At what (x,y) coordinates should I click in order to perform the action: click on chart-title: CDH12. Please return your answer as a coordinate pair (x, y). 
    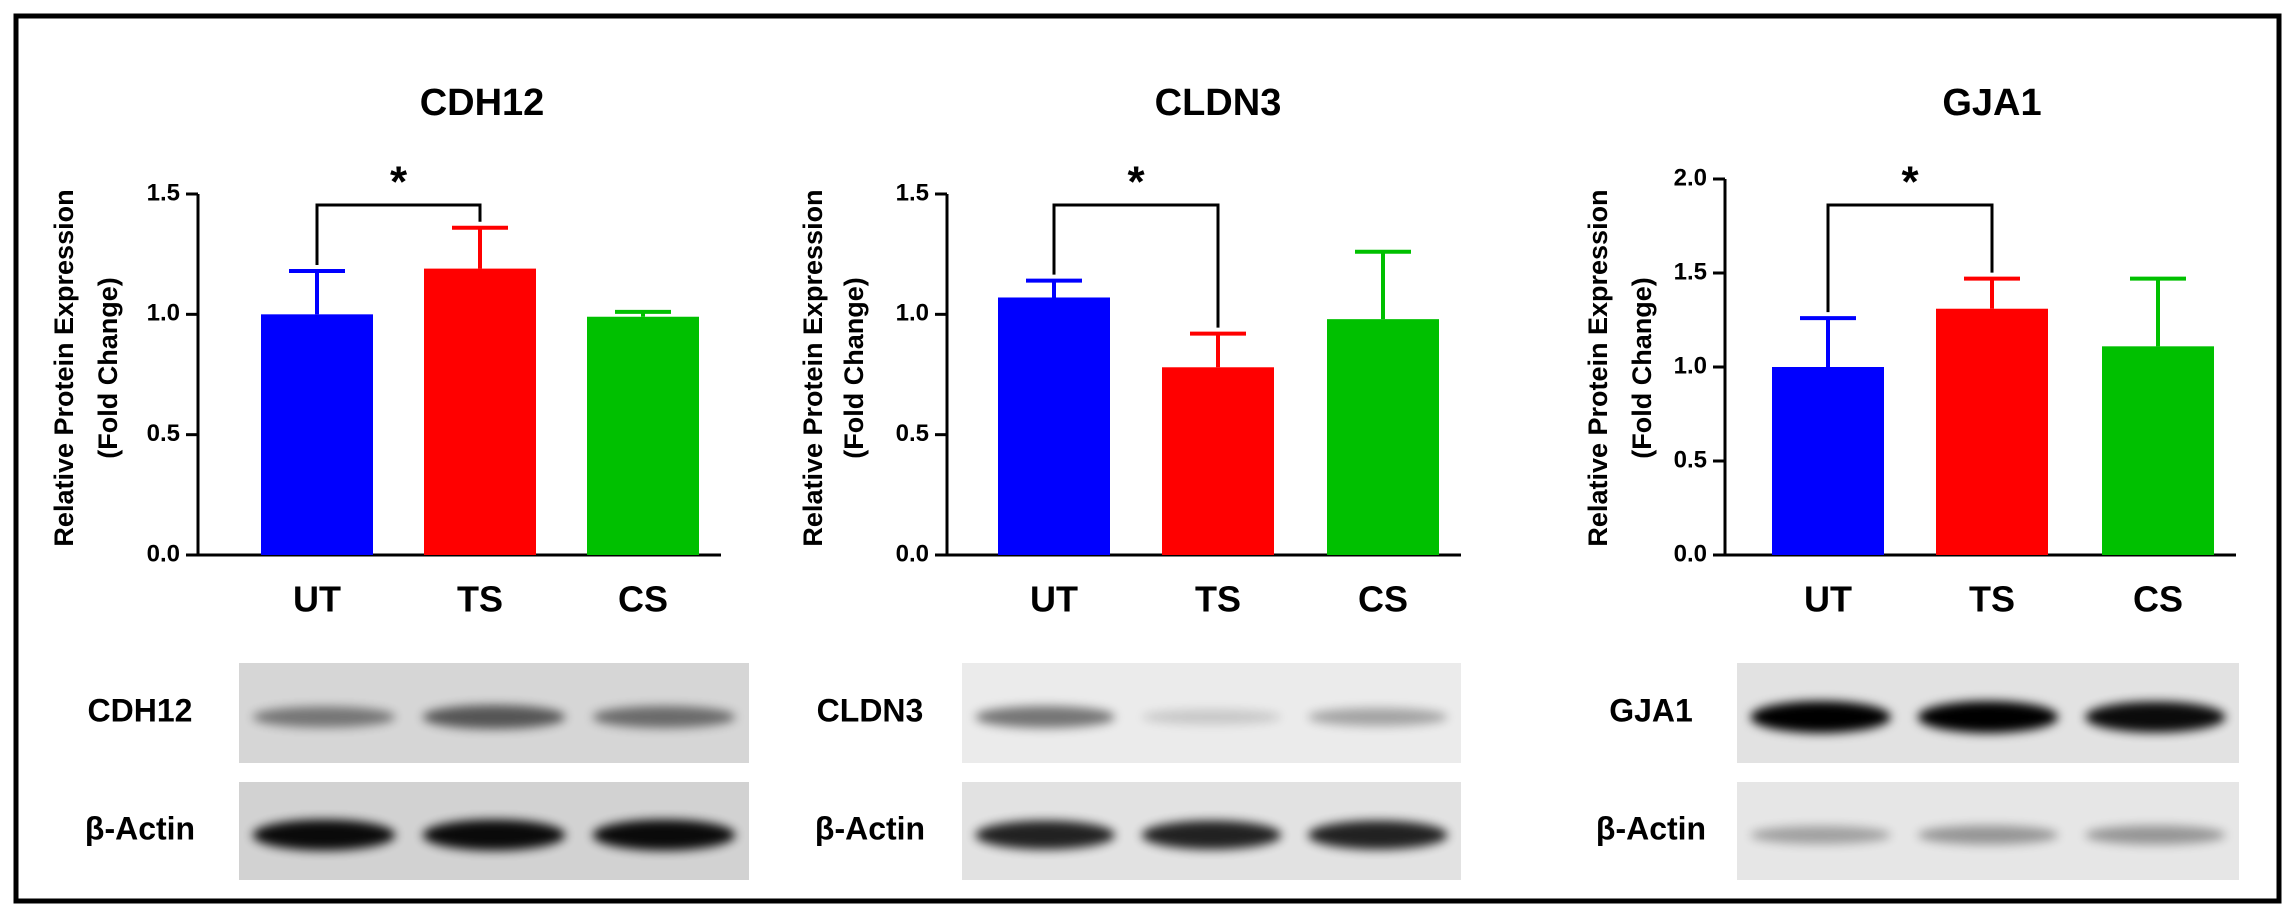
    Looking at the image, I should click on (482, 103).